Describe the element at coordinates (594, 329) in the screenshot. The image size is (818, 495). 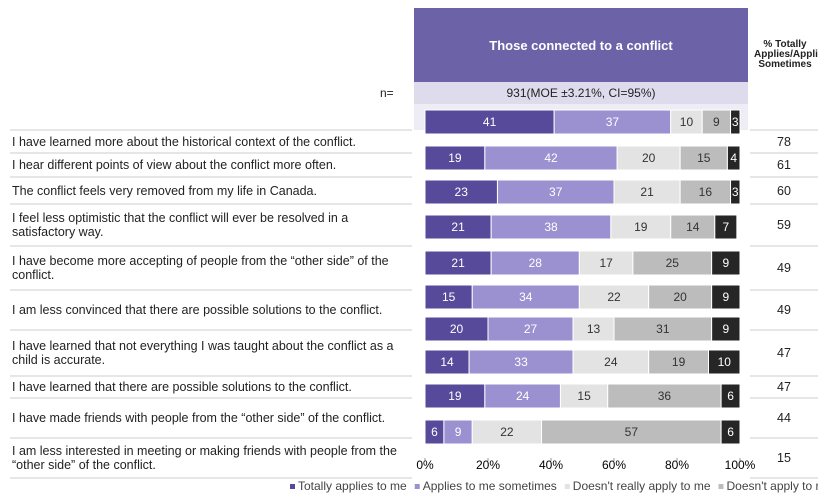
I see `data-label: 13` at that location.